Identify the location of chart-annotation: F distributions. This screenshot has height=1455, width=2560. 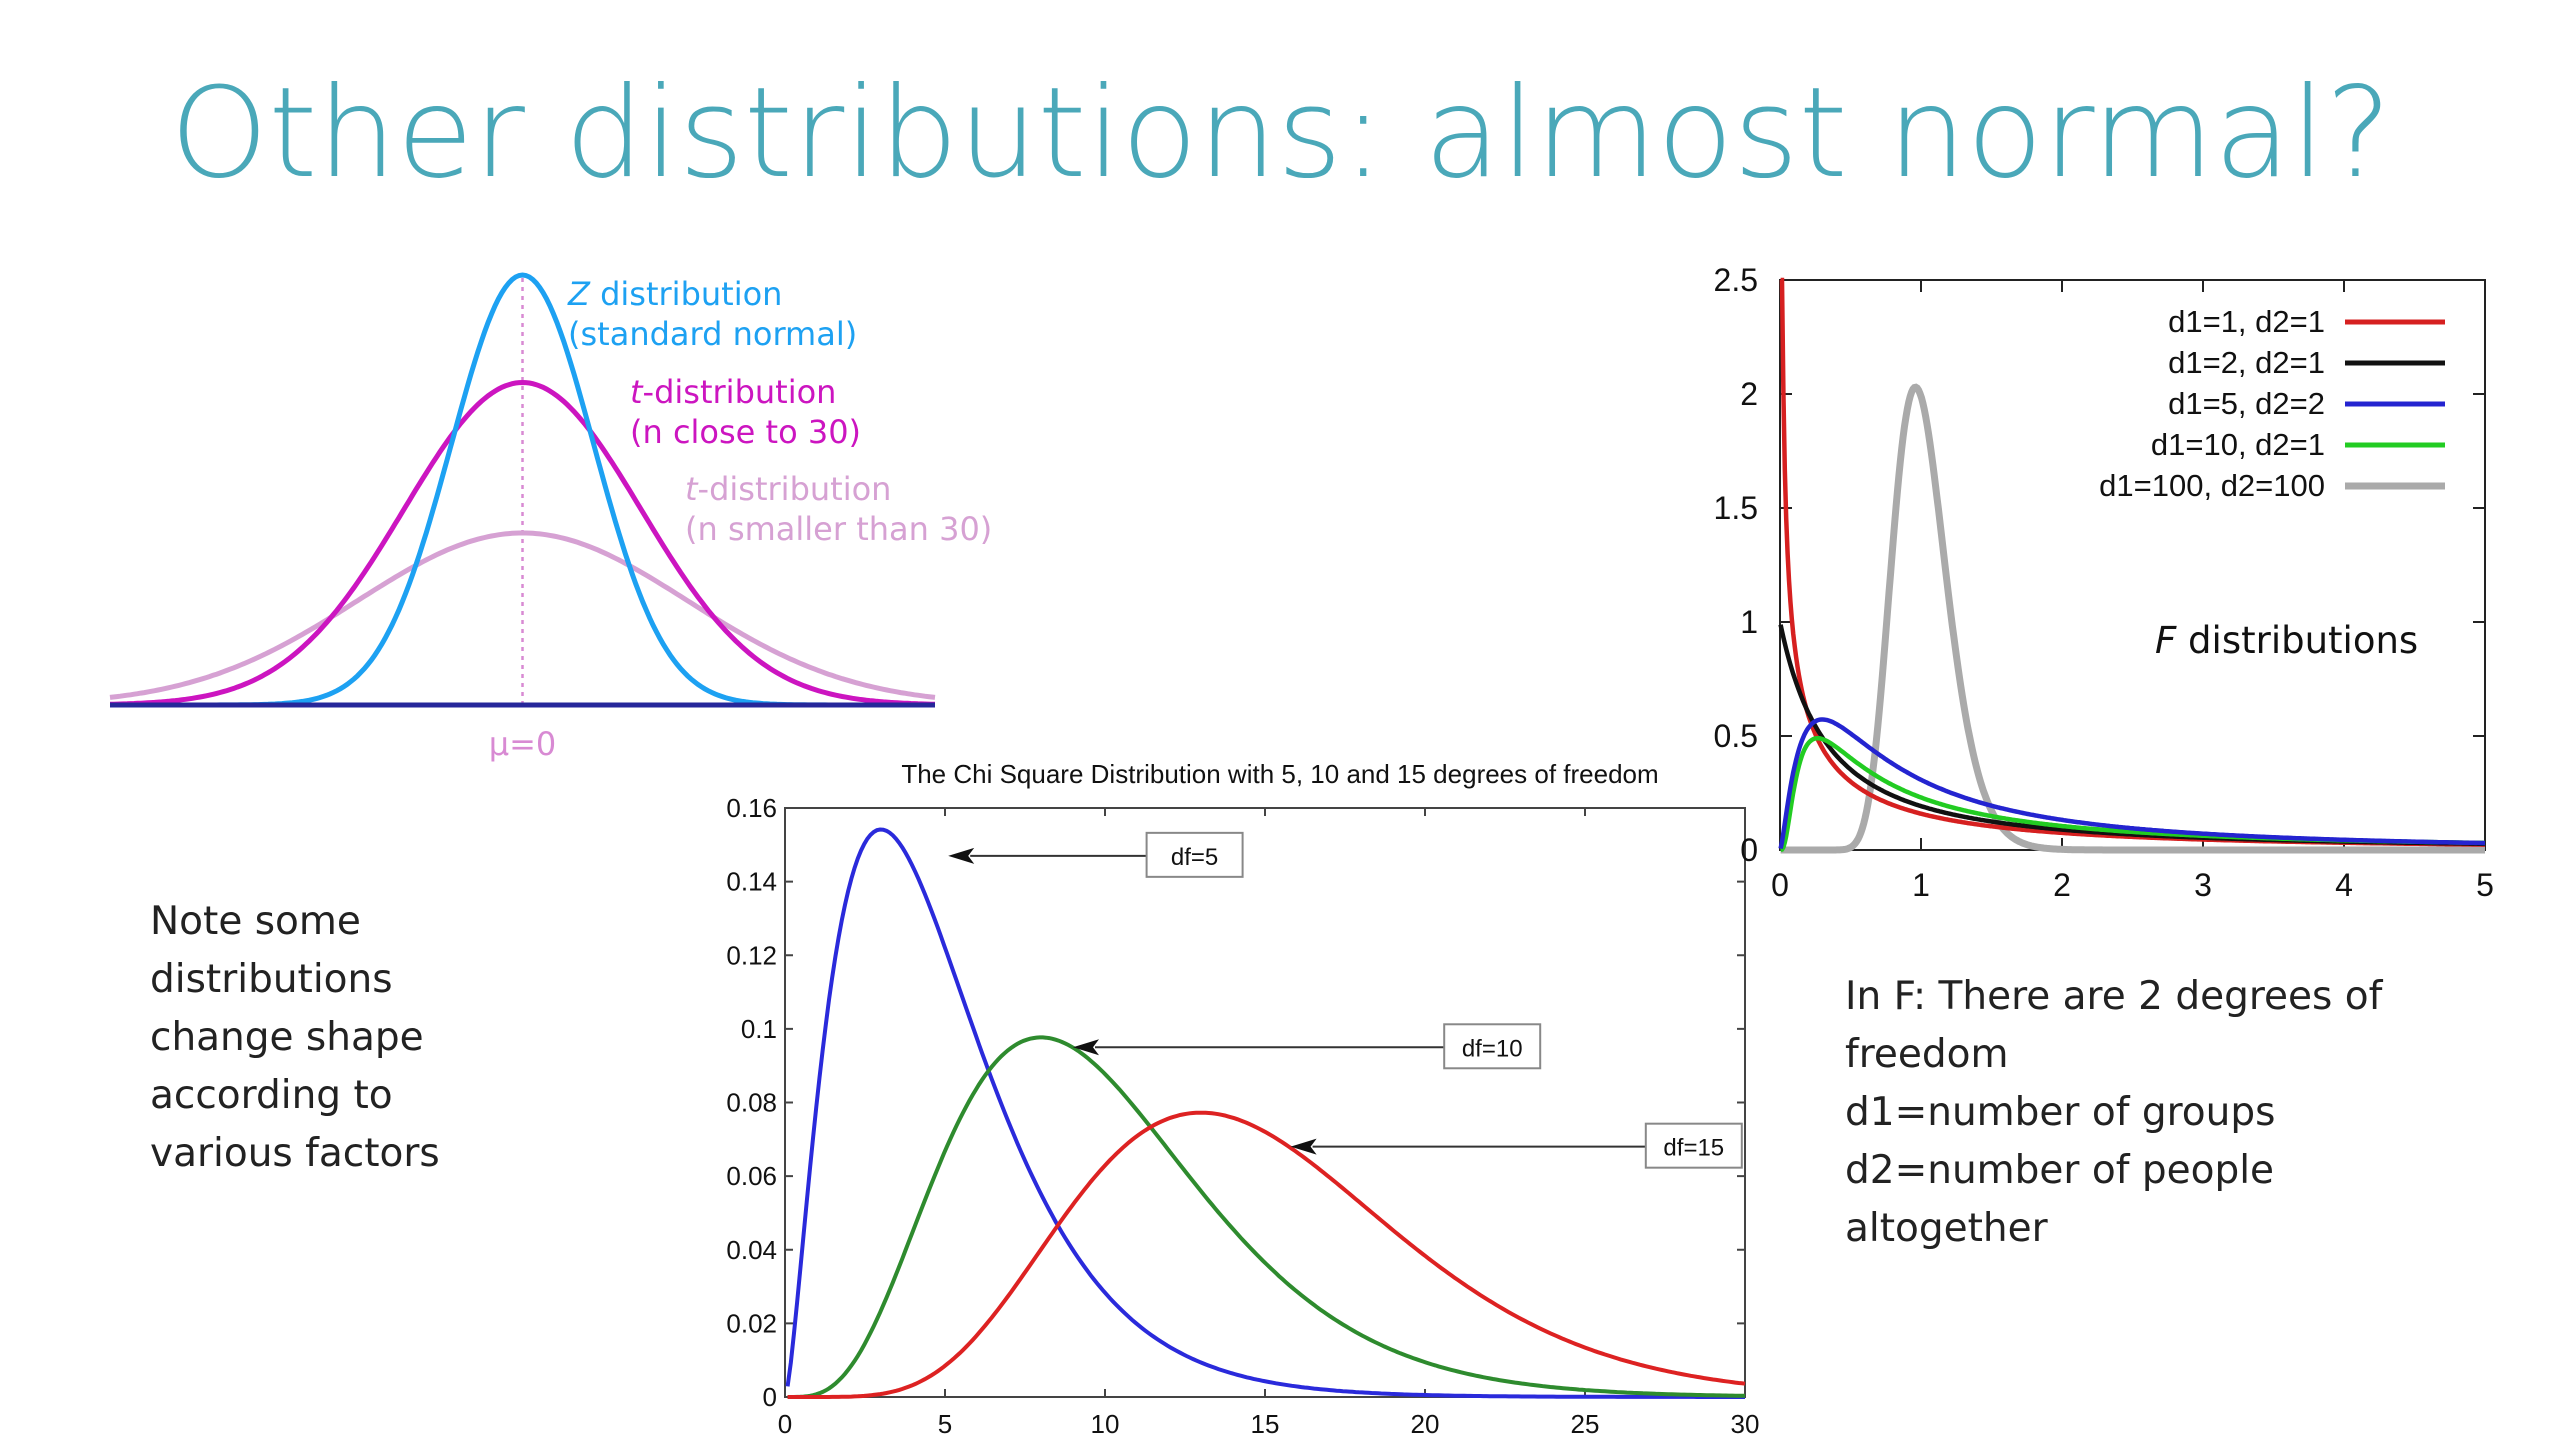
(2286, 640).